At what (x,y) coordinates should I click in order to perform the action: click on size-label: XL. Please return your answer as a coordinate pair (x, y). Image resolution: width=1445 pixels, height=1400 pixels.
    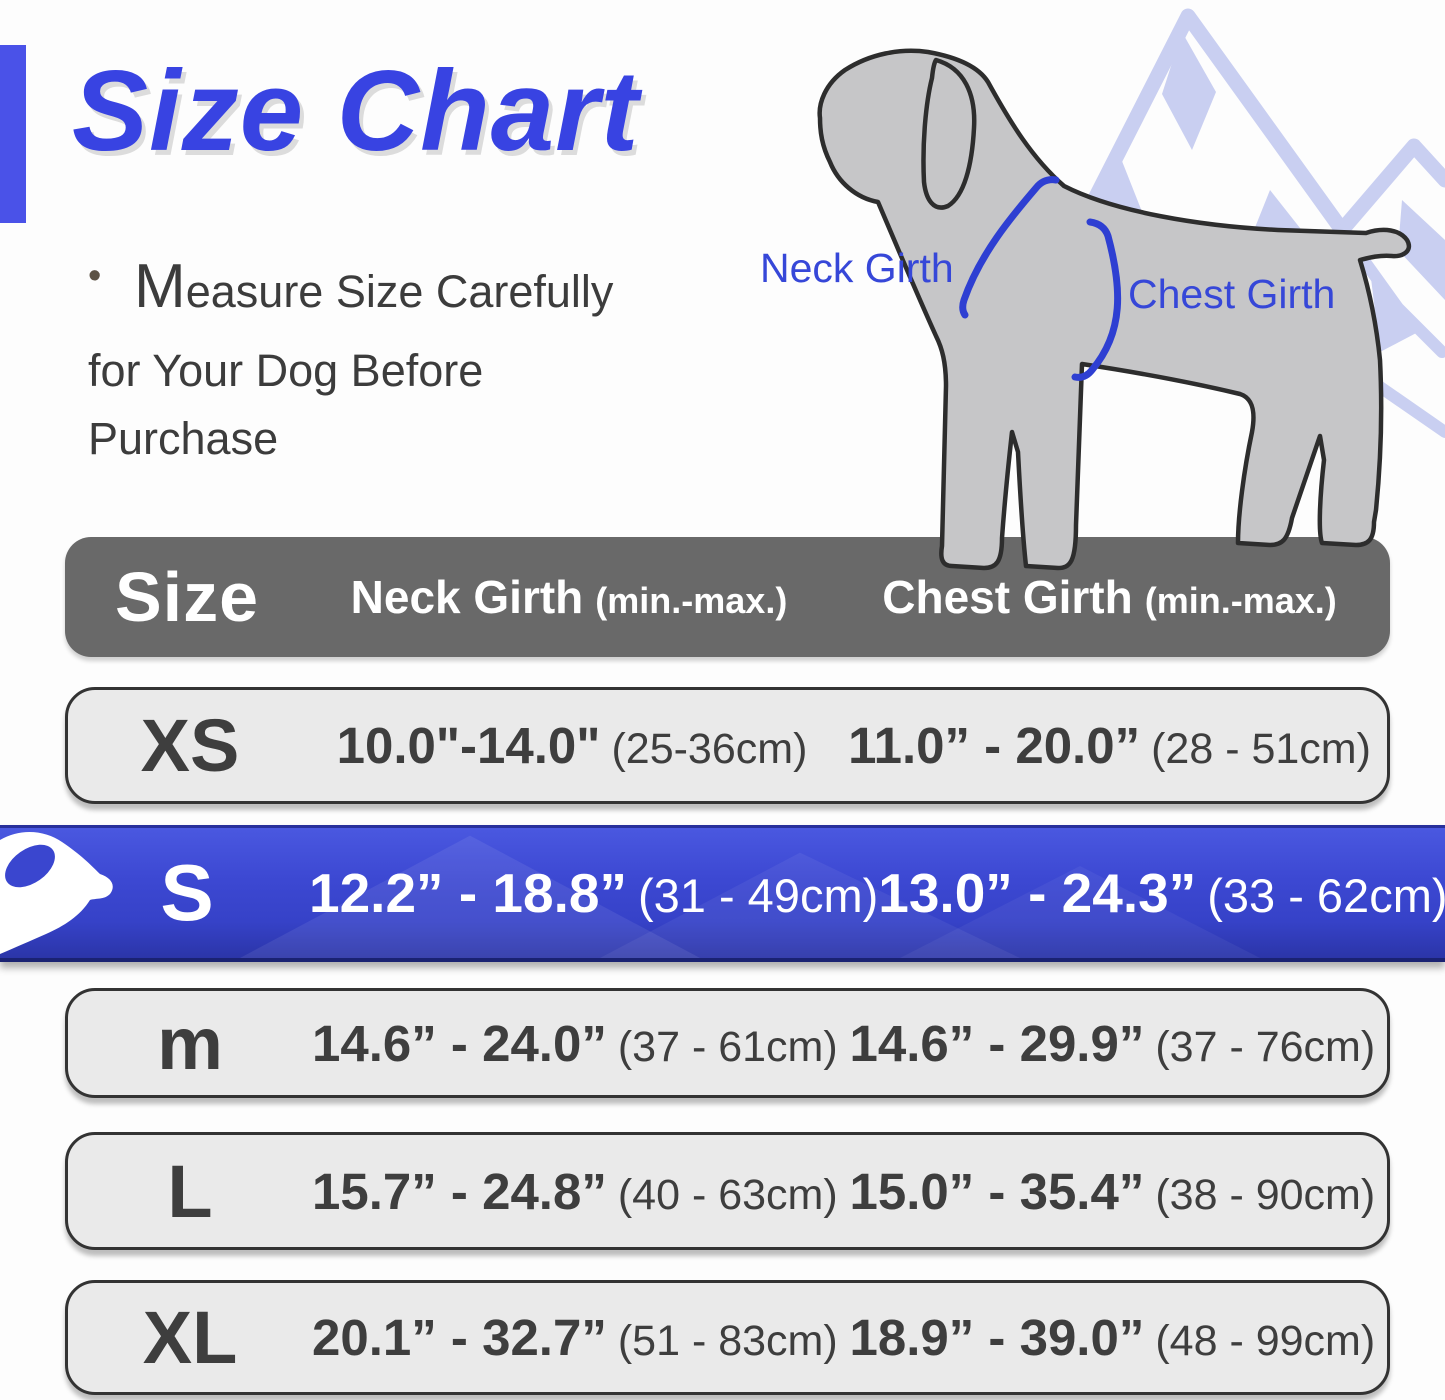
    Looking at the image, I should click on (190, 1337).